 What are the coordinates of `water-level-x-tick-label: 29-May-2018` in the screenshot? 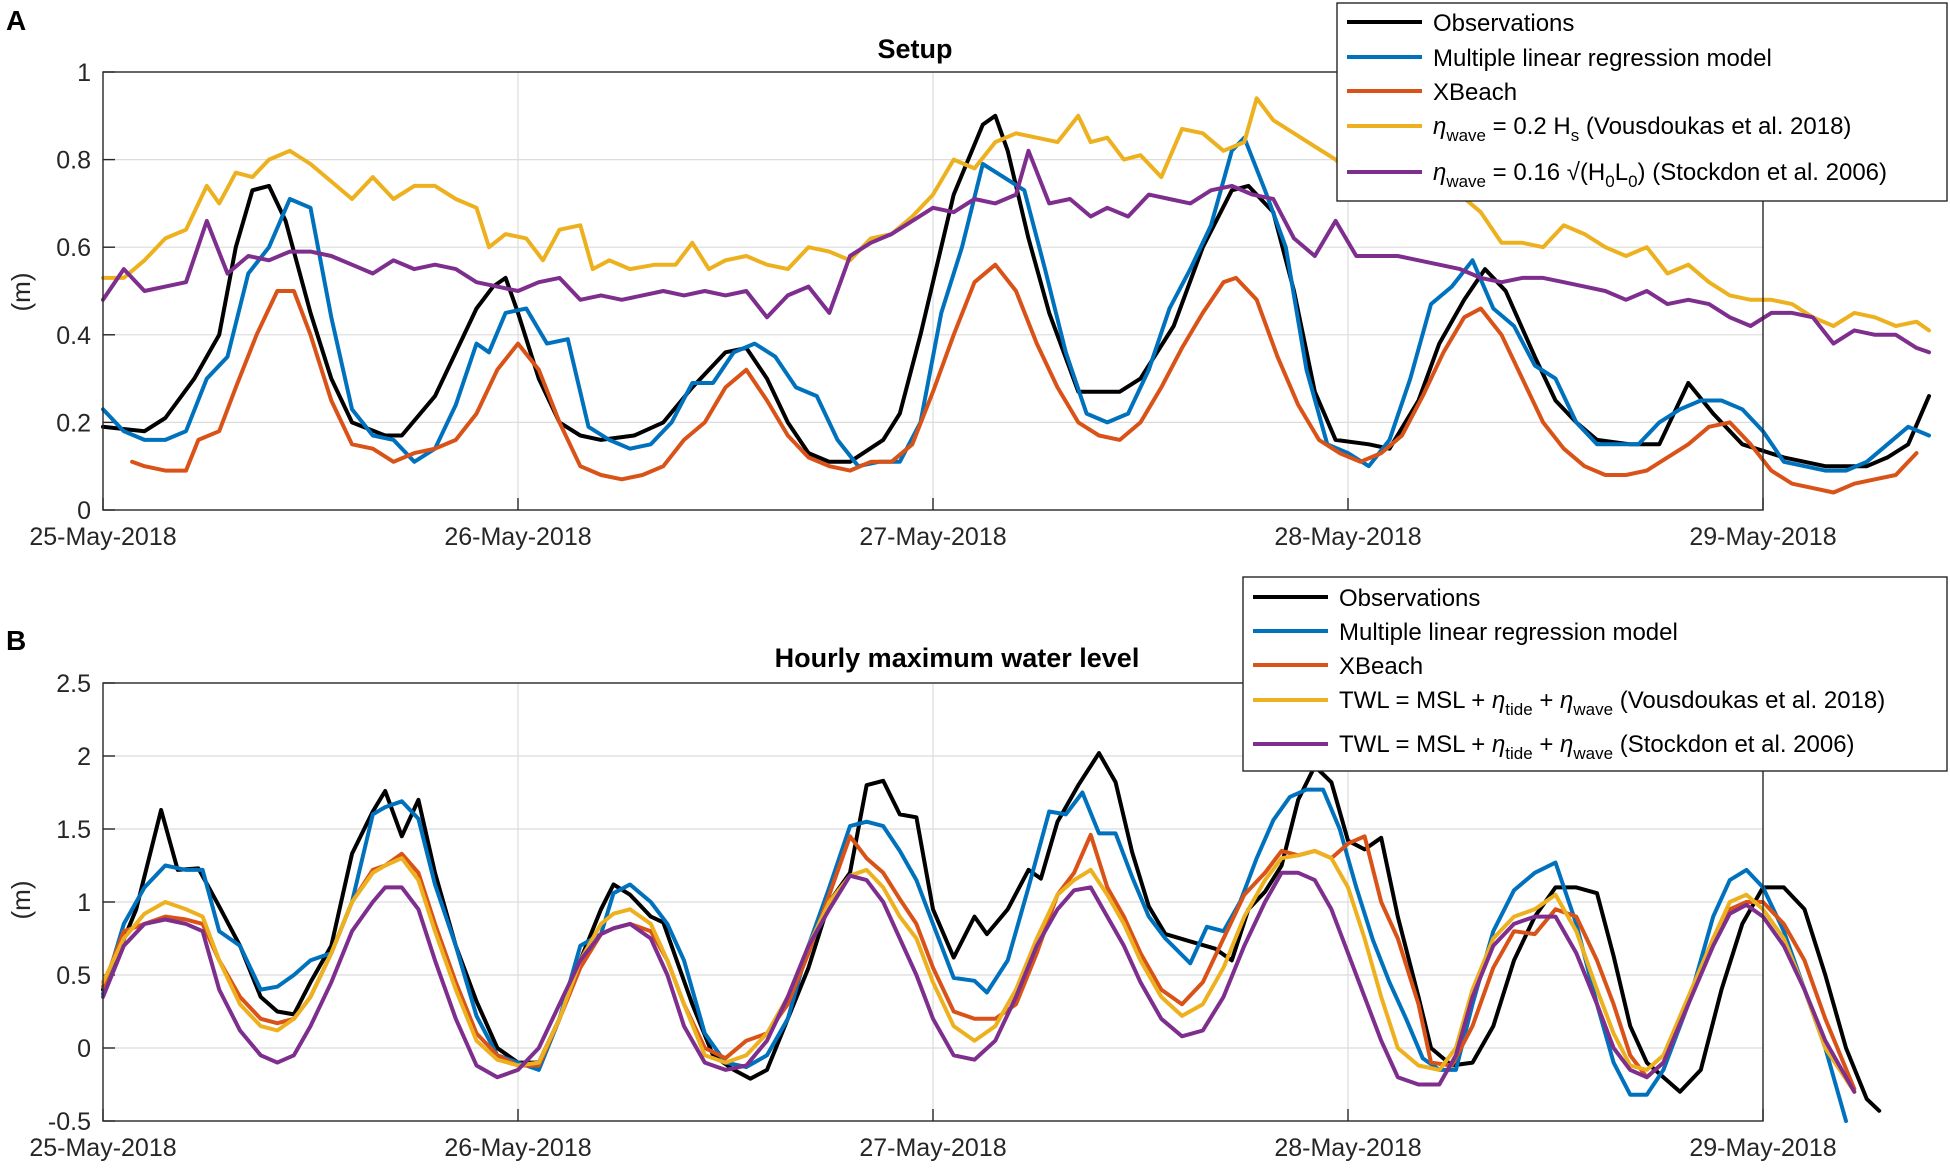 It's located at (1762, 1148).